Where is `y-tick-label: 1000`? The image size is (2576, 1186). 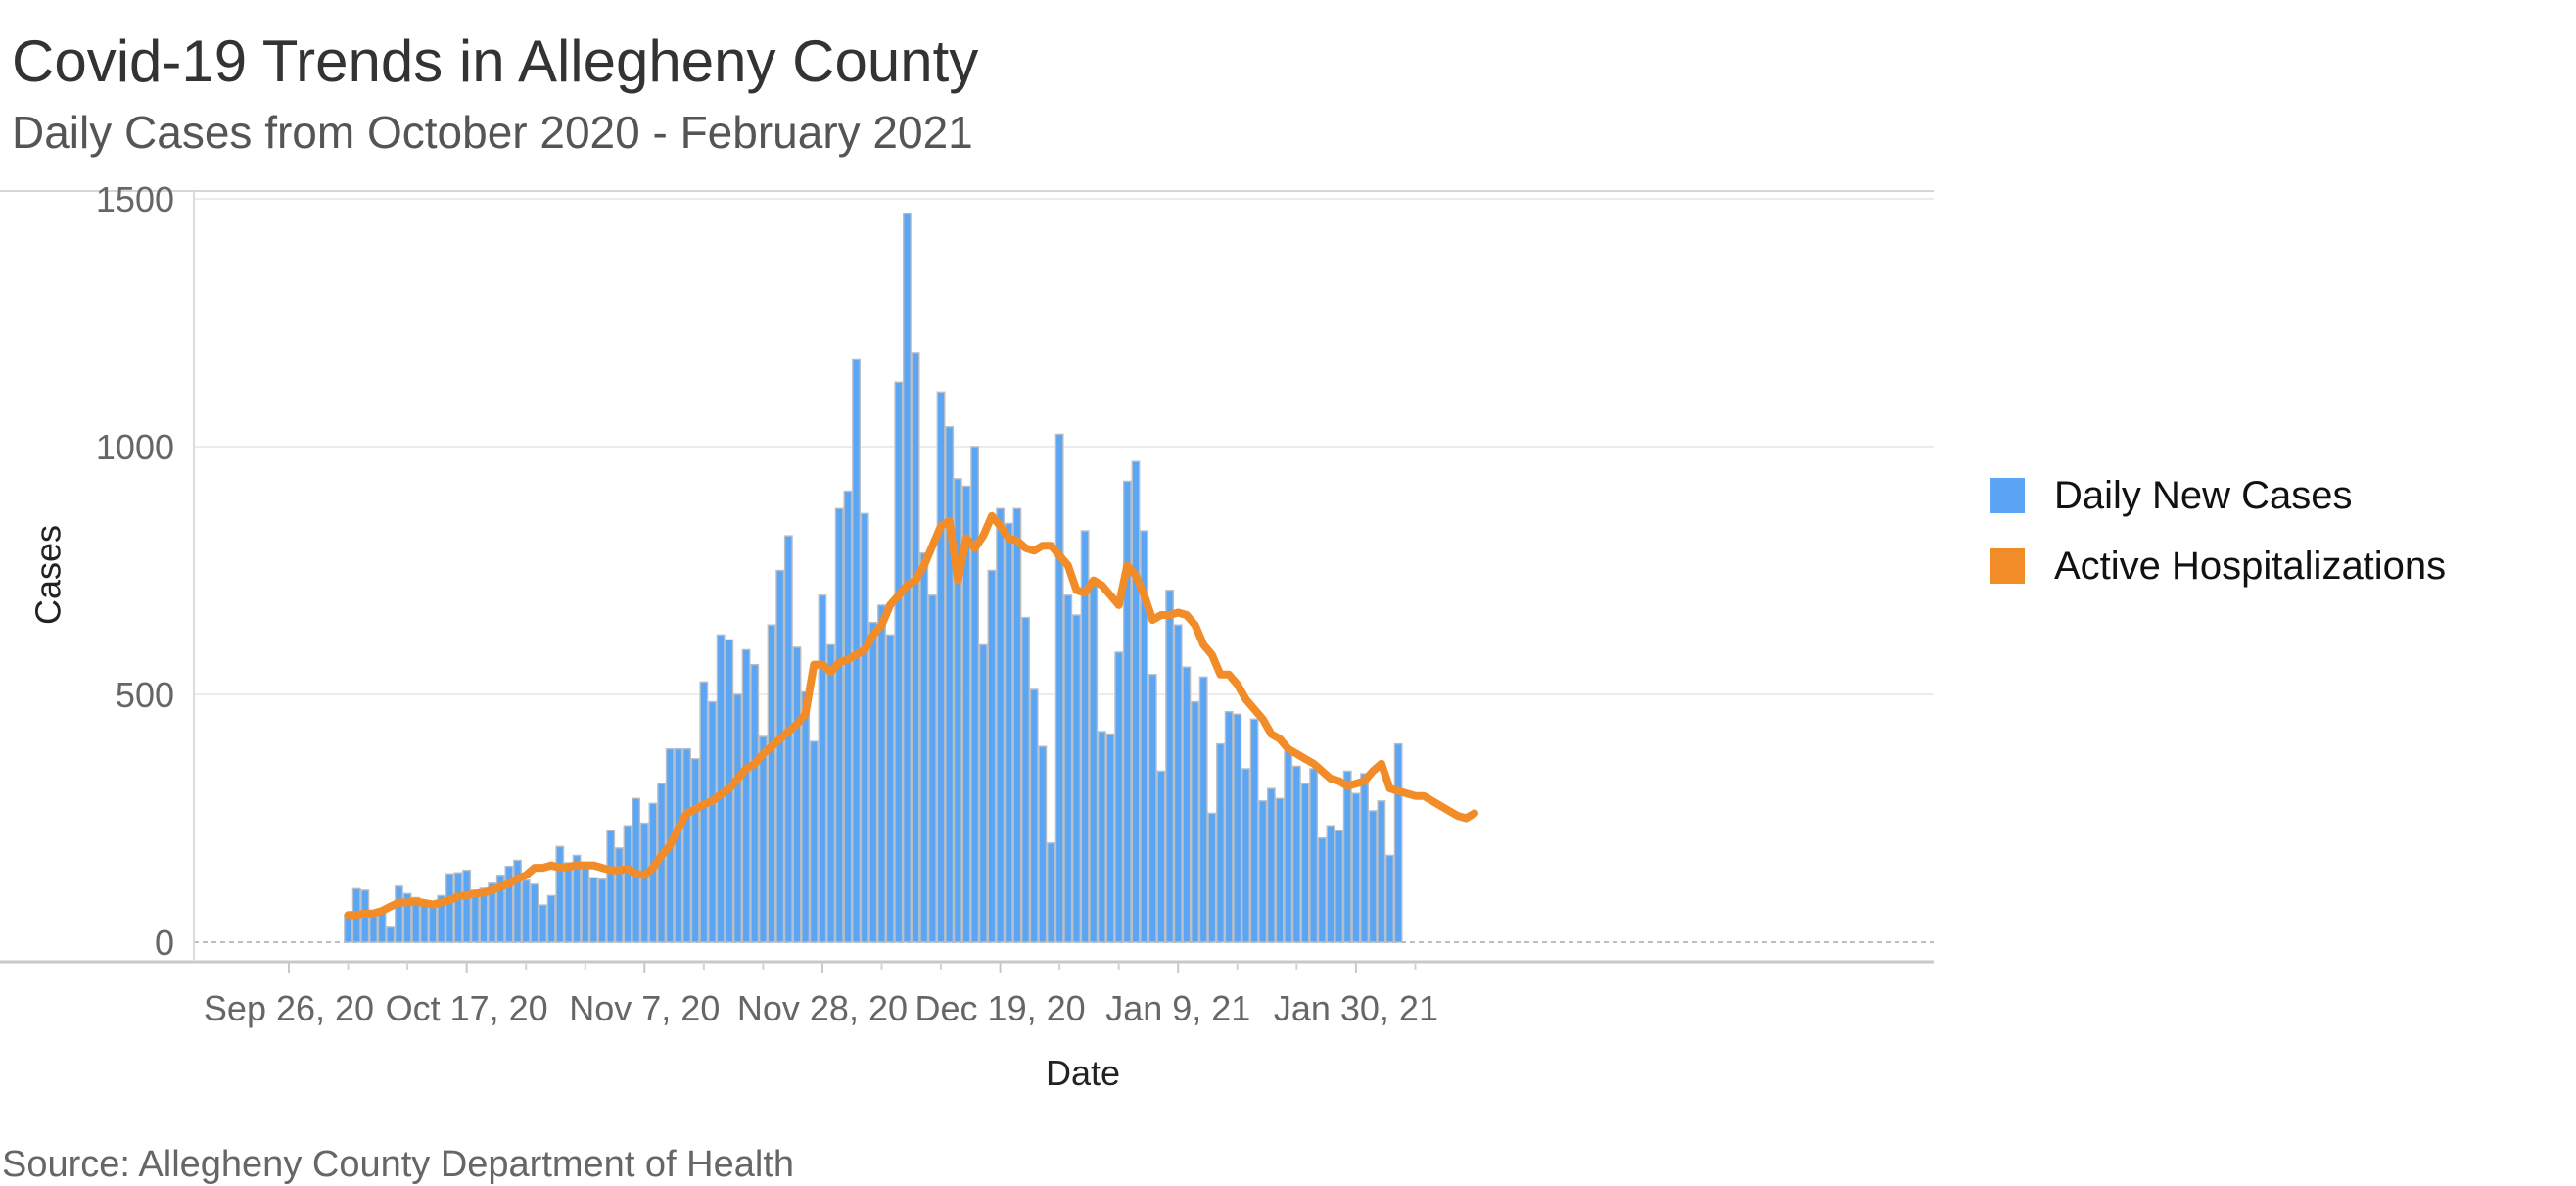 y-tick-label: 1000 is located at coordinates (135, 447).